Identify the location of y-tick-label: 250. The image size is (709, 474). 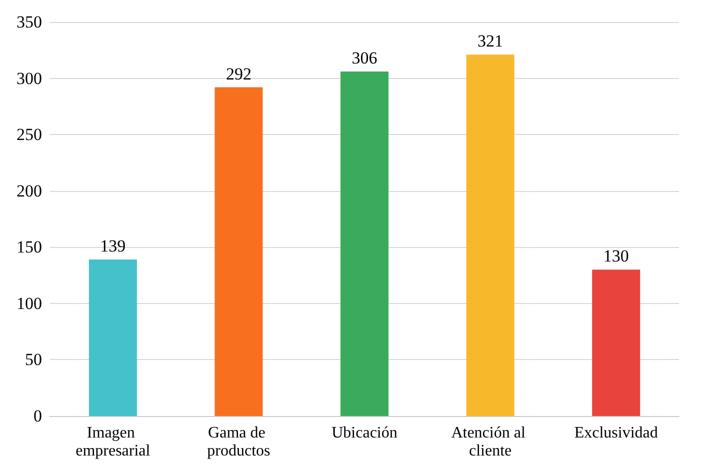
(29, 134).